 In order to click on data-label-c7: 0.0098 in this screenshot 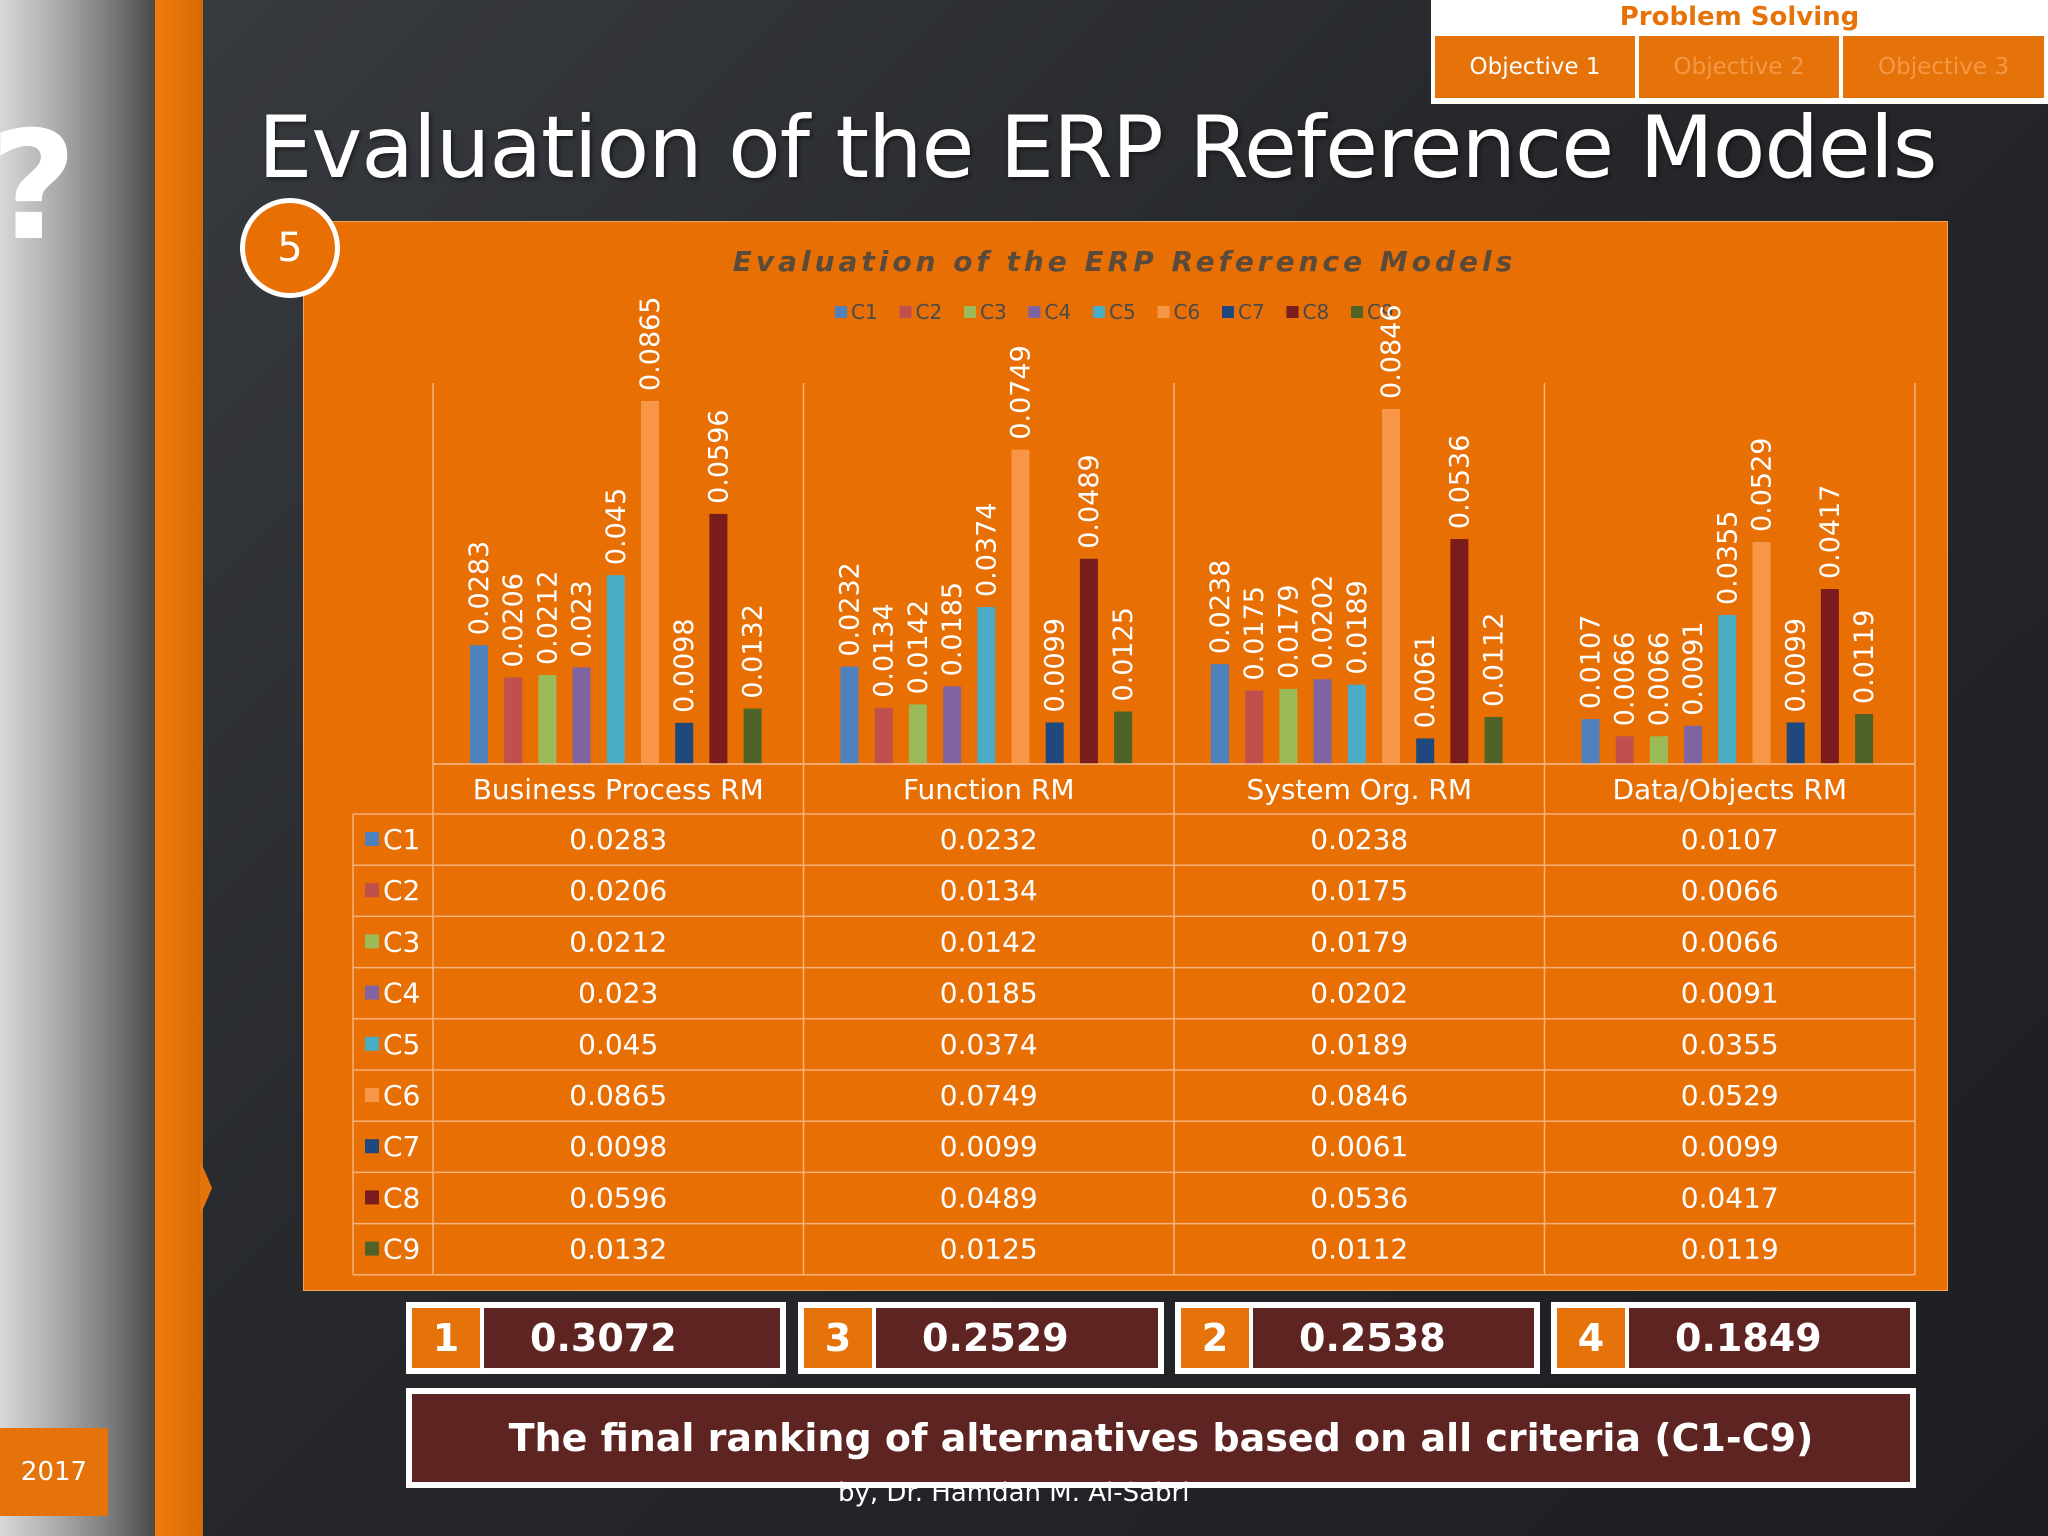, I will do `click(684, 665)`.